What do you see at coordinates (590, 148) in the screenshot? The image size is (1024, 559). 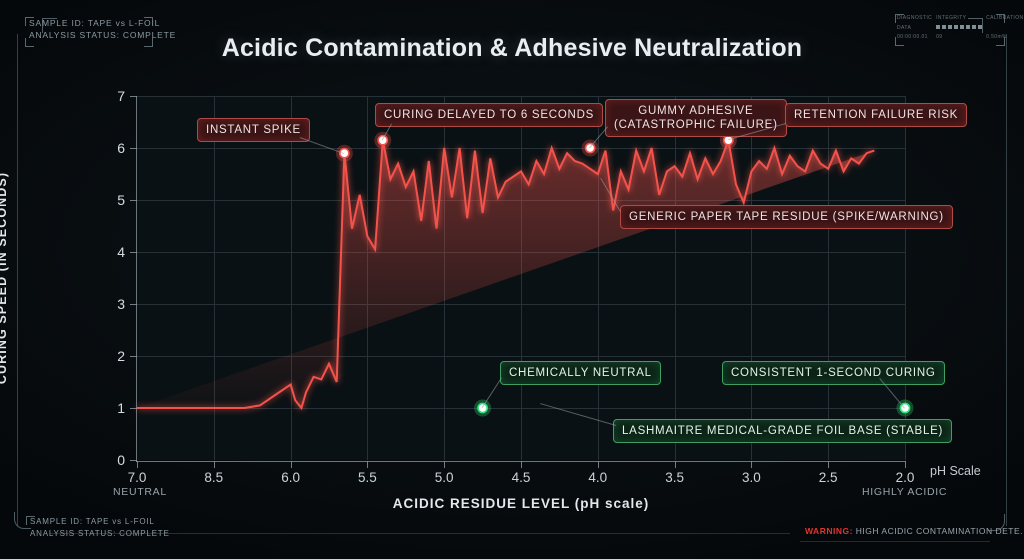 I see `data-point-marker-gummy-adhesive` at bounding box center [590, 148].